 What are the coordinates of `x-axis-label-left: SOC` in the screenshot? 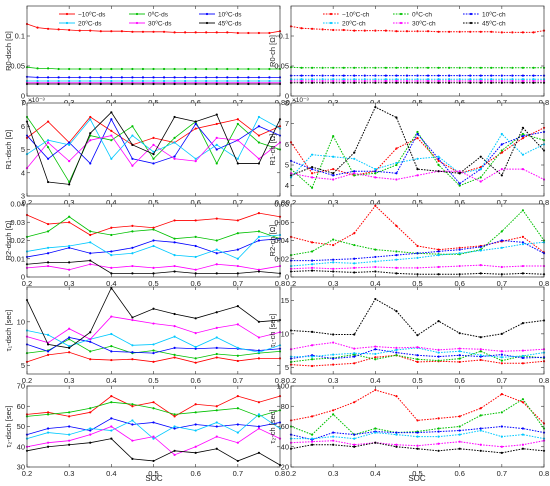 It's located at (154, 478).